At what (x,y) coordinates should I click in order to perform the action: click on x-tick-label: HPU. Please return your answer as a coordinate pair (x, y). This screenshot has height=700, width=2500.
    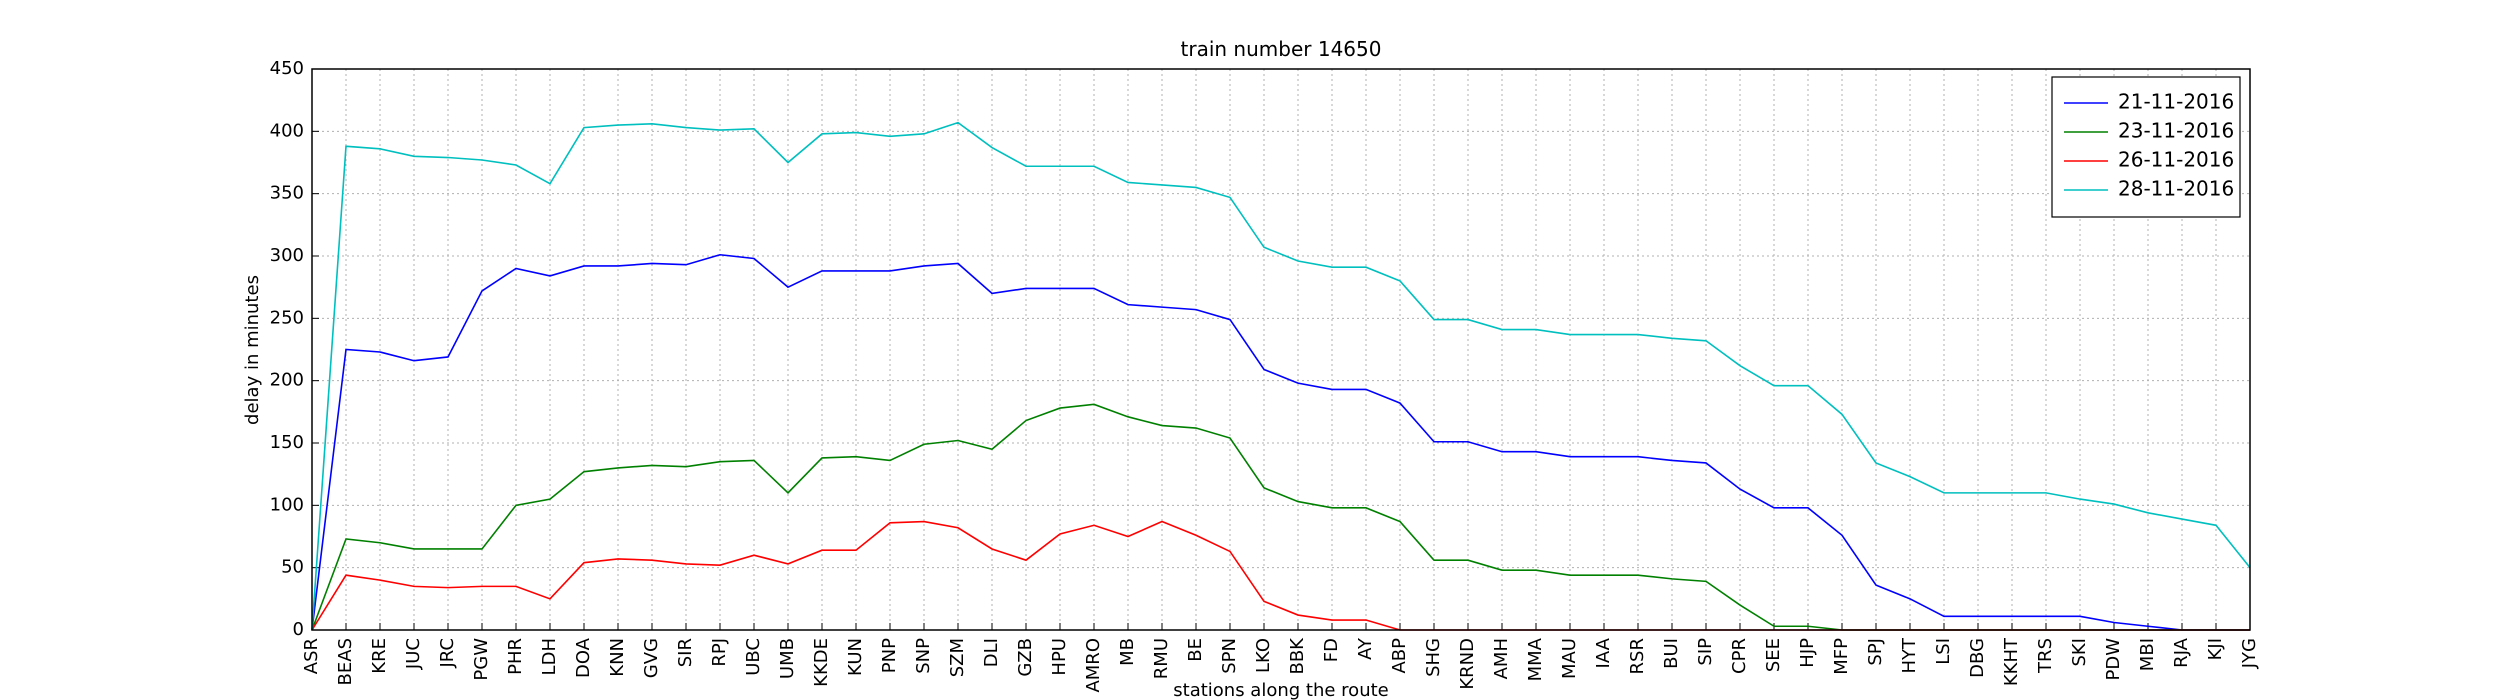
    Looking at the image, I should click on (1059, 657).